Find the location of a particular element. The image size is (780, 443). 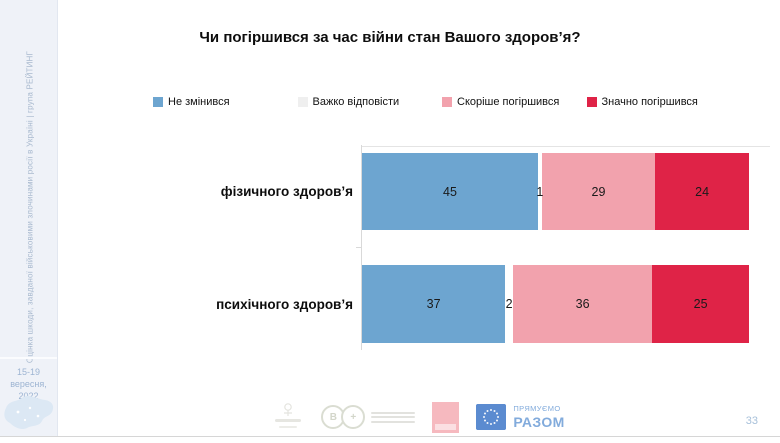

legend-label: Не змінився is located at coordinates (199, 102).